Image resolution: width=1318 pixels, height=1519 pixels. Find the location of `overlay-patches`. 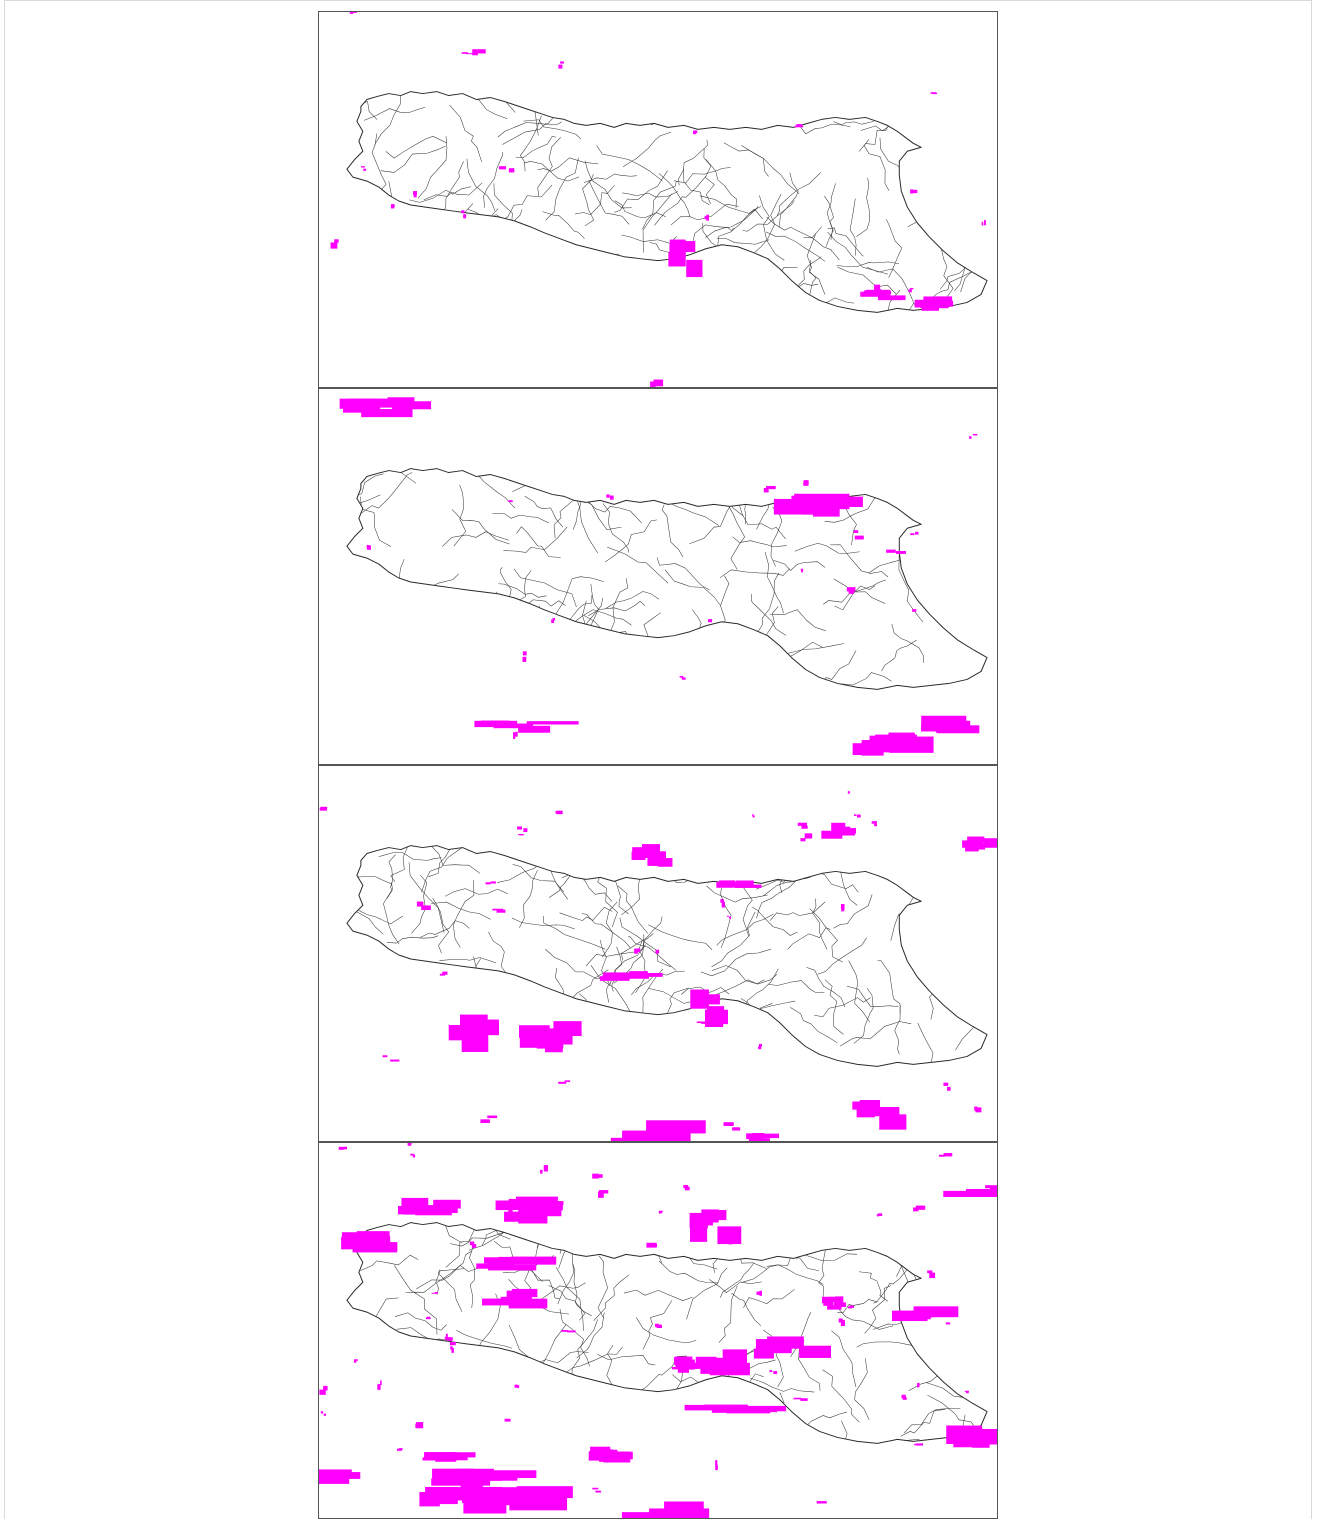

overlay-patches is located at coordinates (658, 199).